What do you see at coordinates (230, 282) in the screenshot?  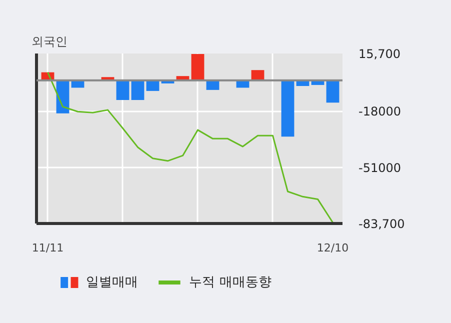 I see `legend-label: 누적 매매동향` at bounding box center [230, 282].